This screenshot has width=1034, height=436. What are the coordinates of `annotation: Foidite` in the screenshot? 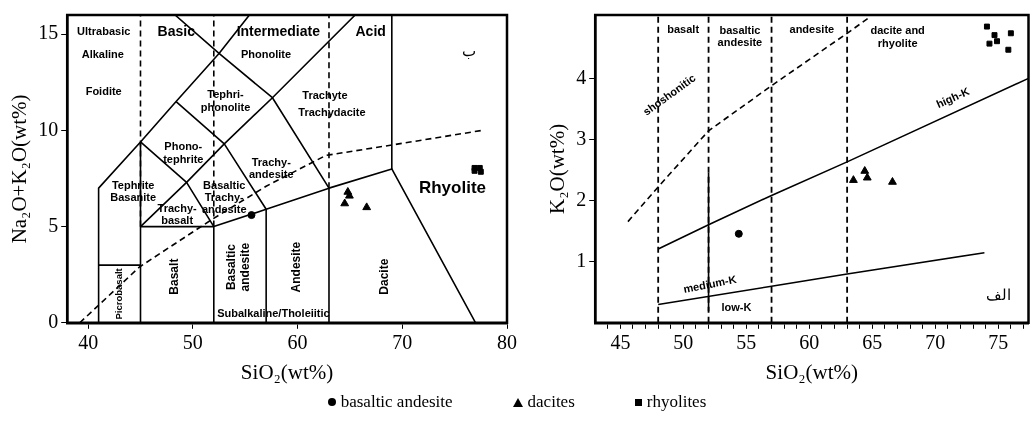 It's located at (103, 90).